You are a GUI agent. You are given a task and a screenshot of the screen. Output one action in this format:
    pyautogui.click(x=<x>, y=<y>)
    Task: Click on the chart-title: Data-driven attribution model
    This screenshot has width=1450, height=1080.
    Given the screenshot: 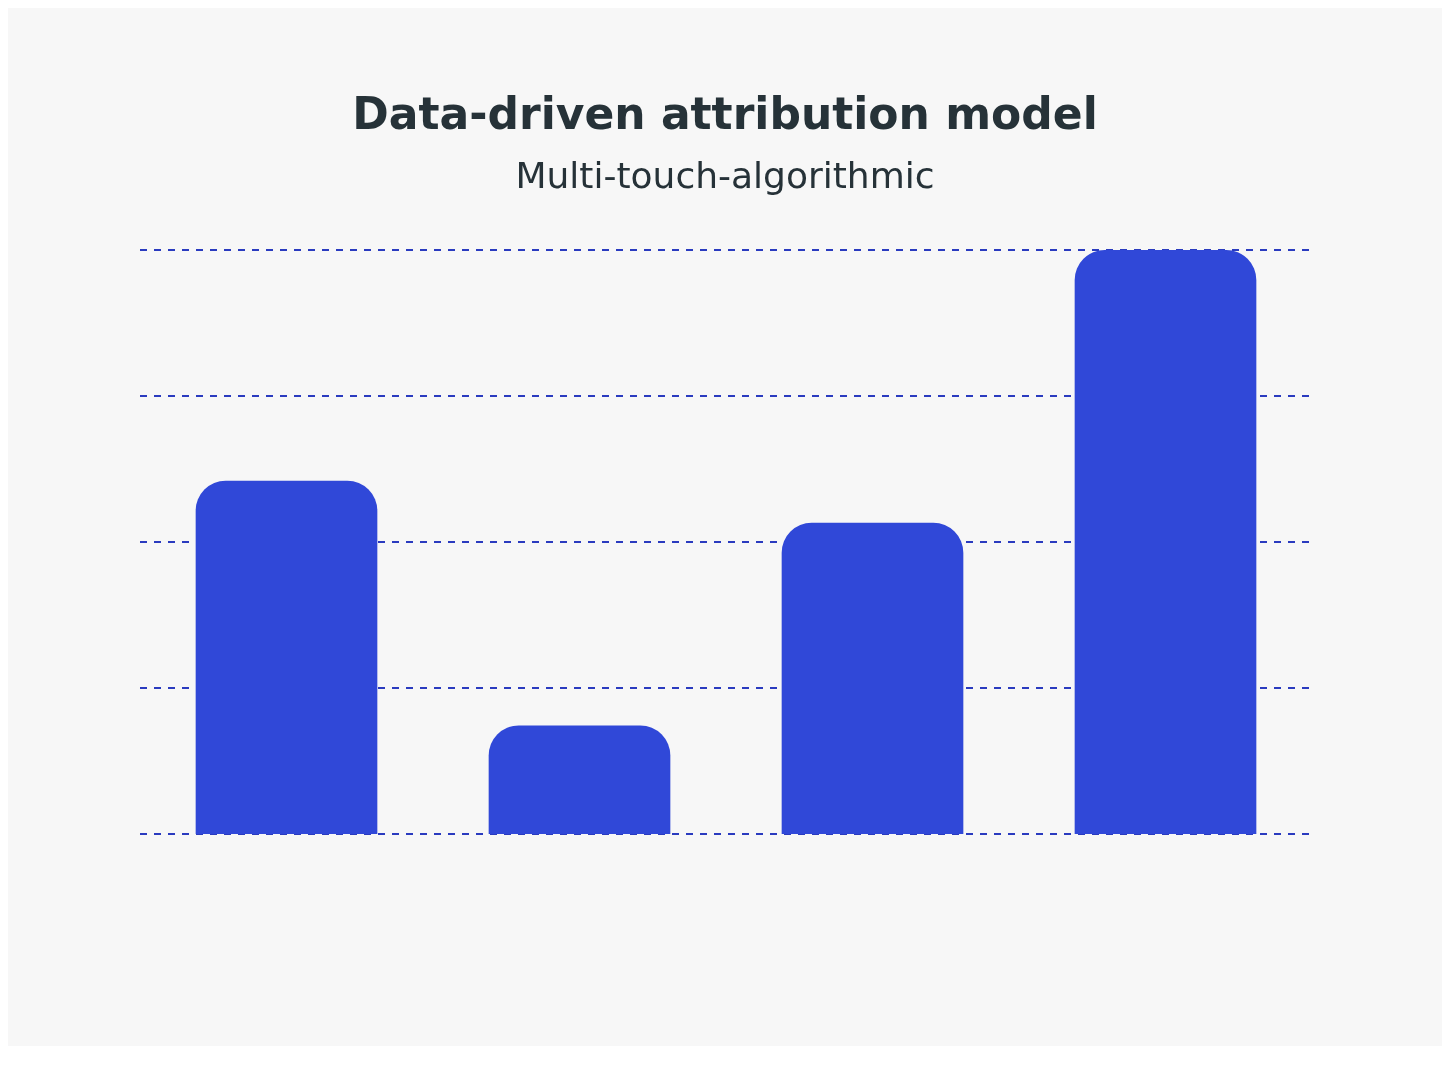 What is the action you would take?
    pyautogui.click(x=725, y=113)
    